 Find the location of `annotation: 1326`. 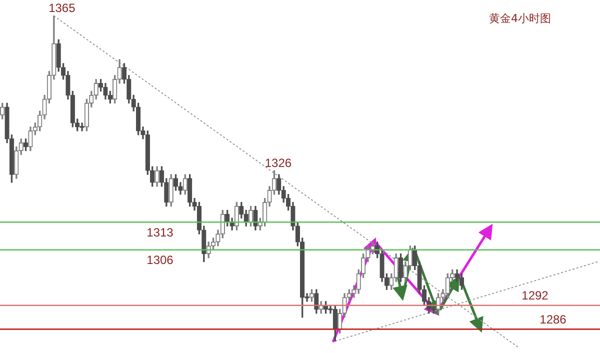

annotation: 1326 is located at coordinates (278, 163).